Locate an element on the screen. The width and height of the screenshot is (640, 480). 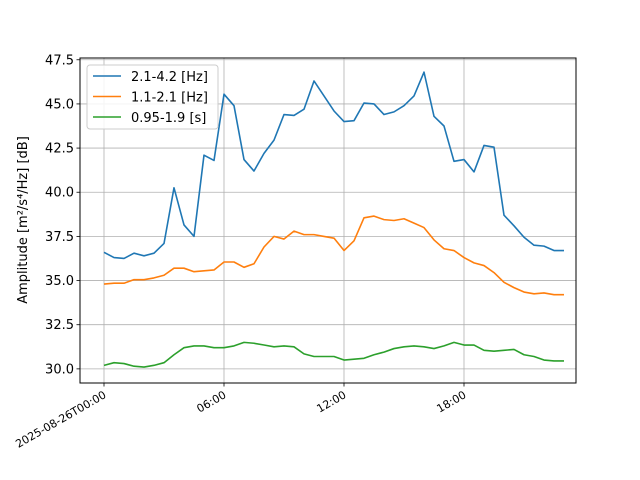
legend-label-3: 0.95-1.9 [s] is located at coordinates (168, 118).